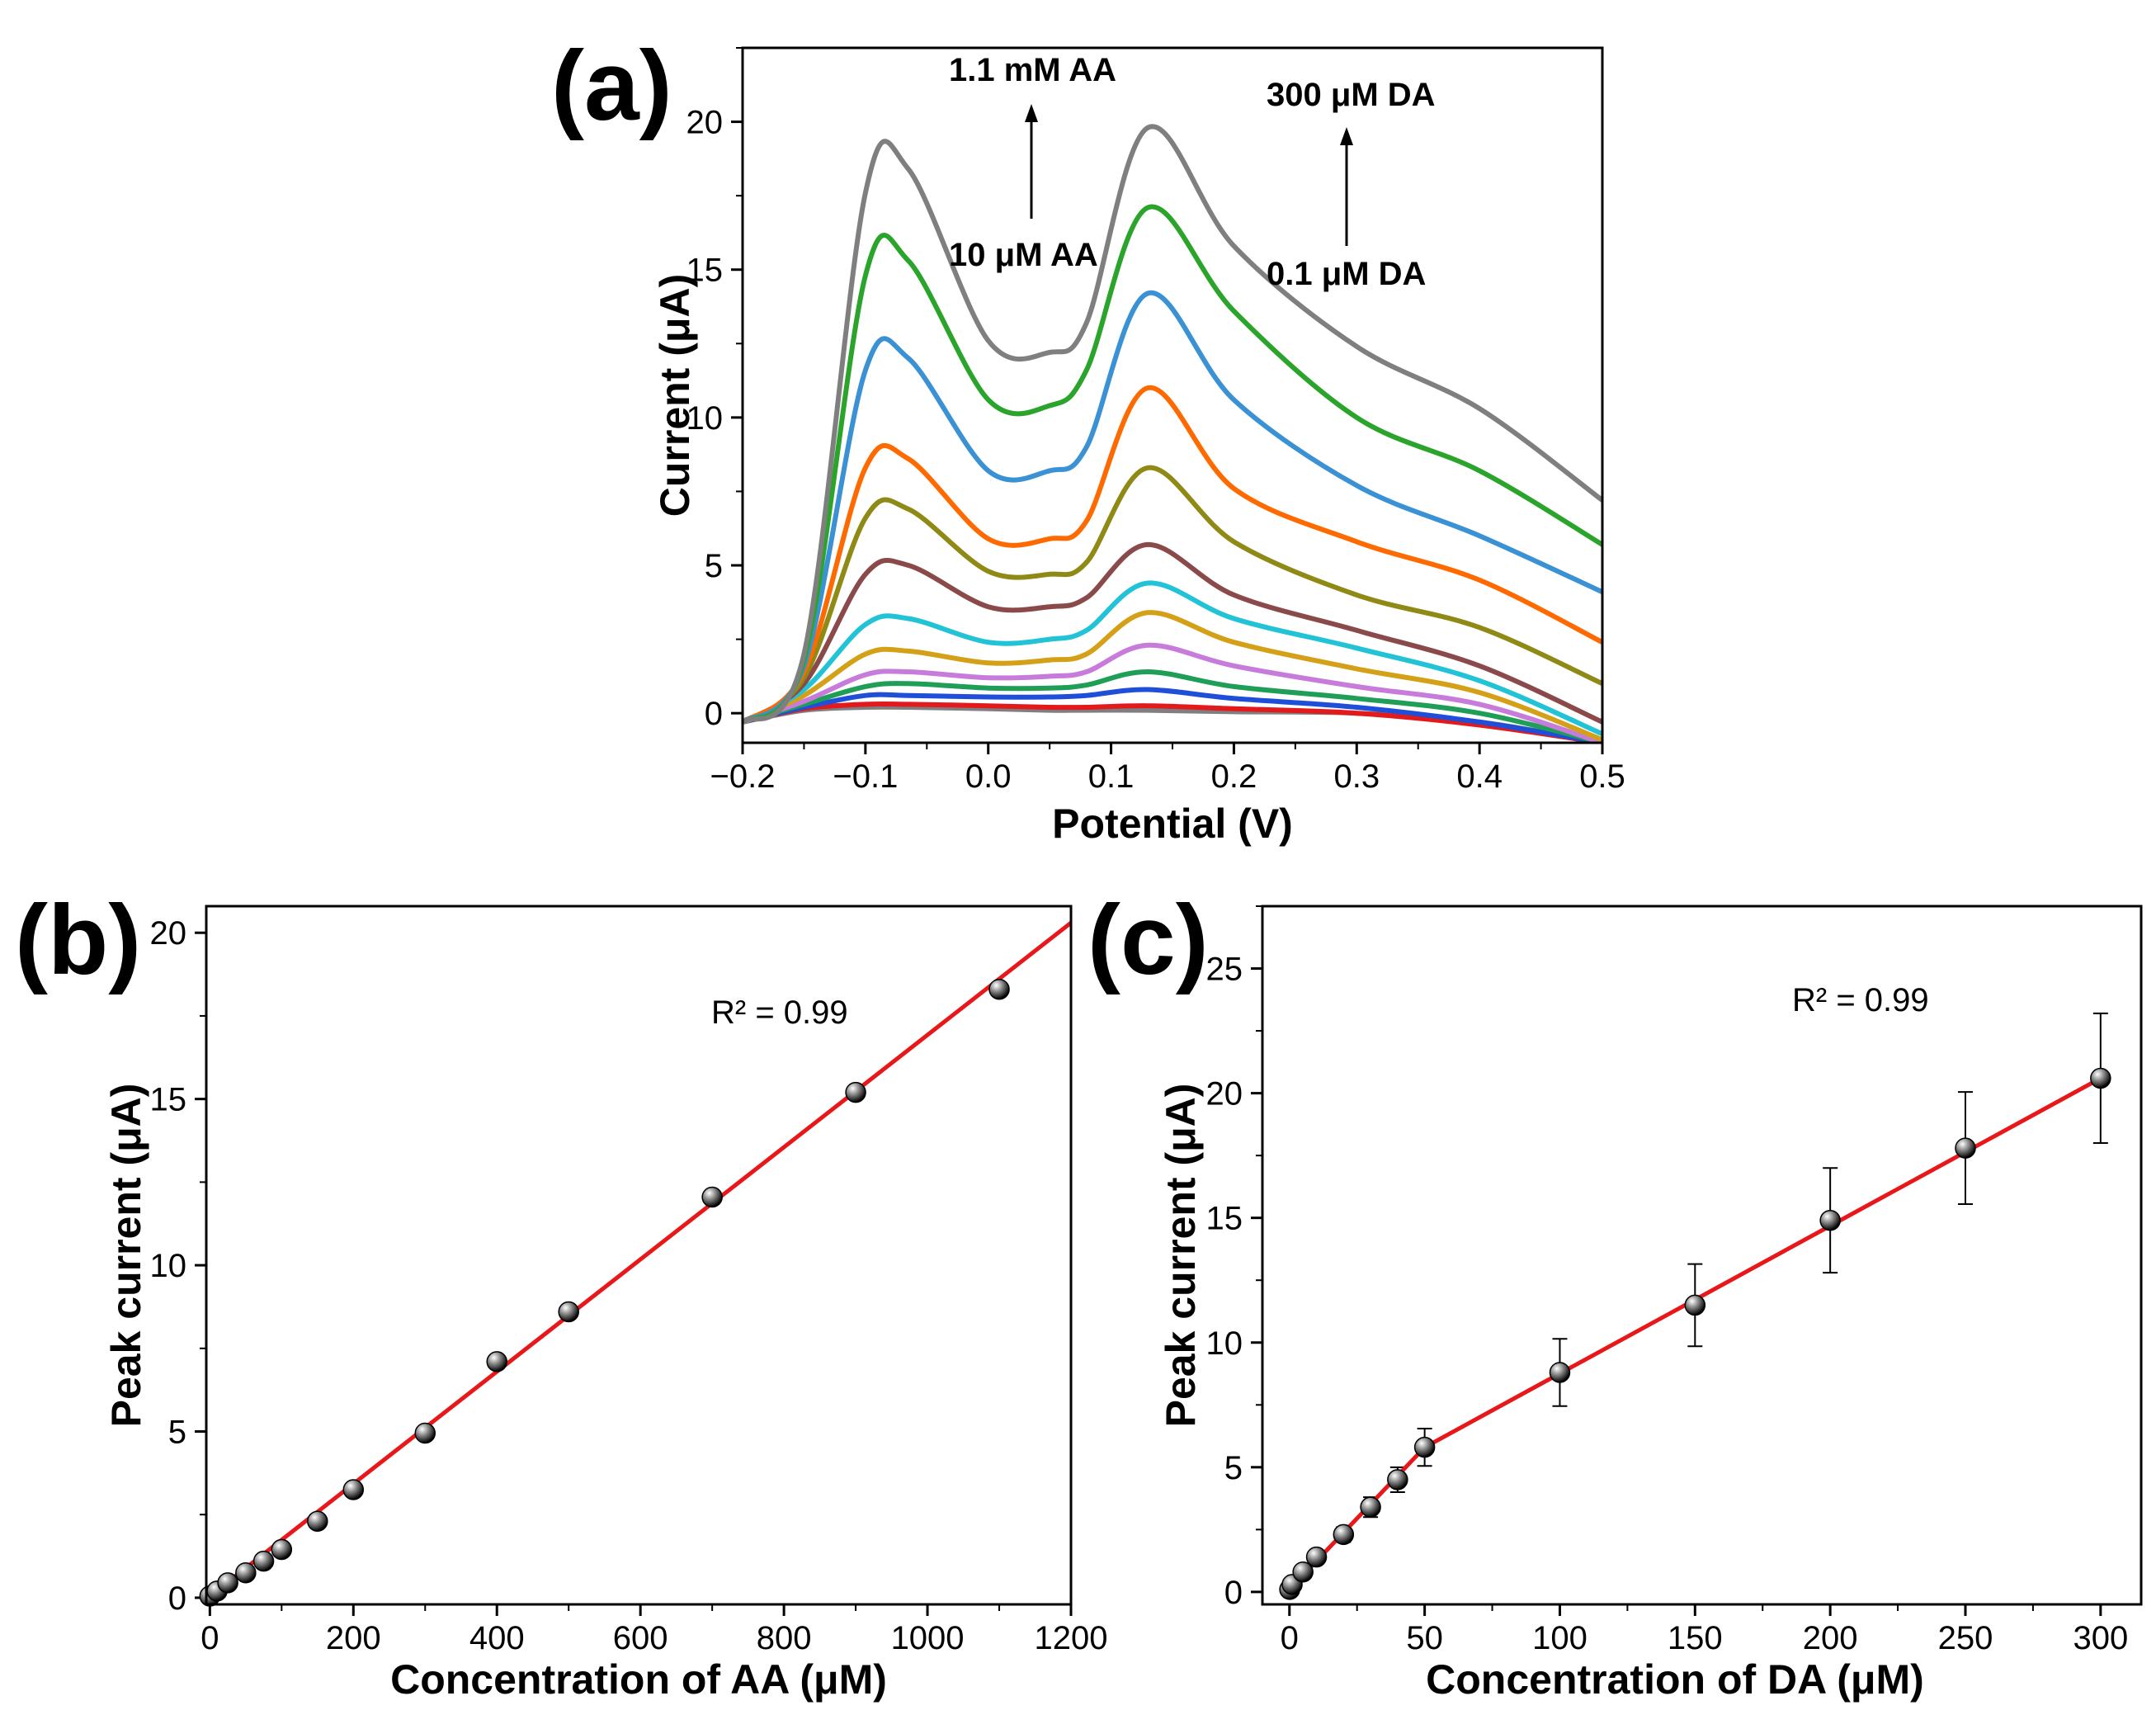  Describe the element at coordinates (1148, 940) in the screenshot. I see `panel-label-c: (c)` at that location.